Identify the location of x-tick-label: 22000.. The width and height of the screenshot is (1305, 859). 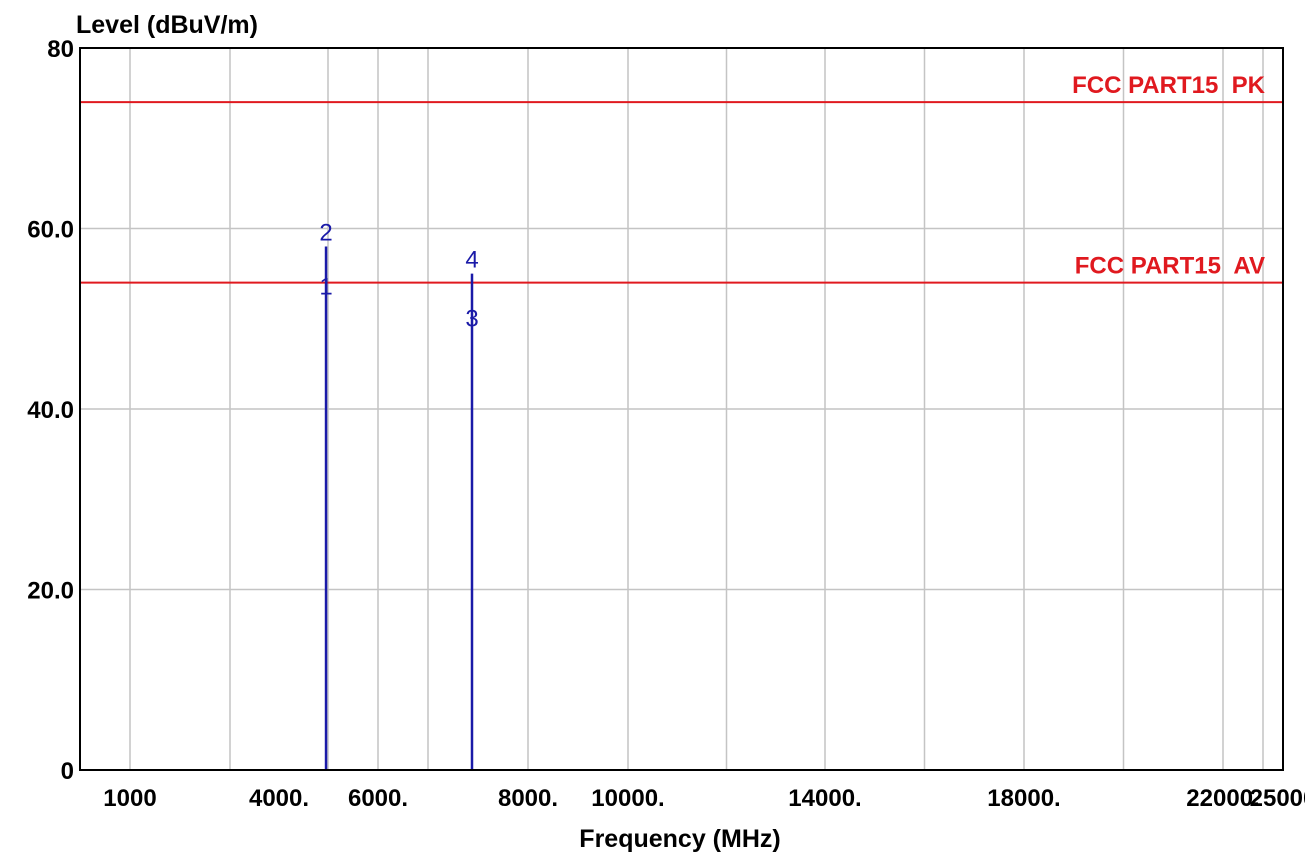
(1222, 798).